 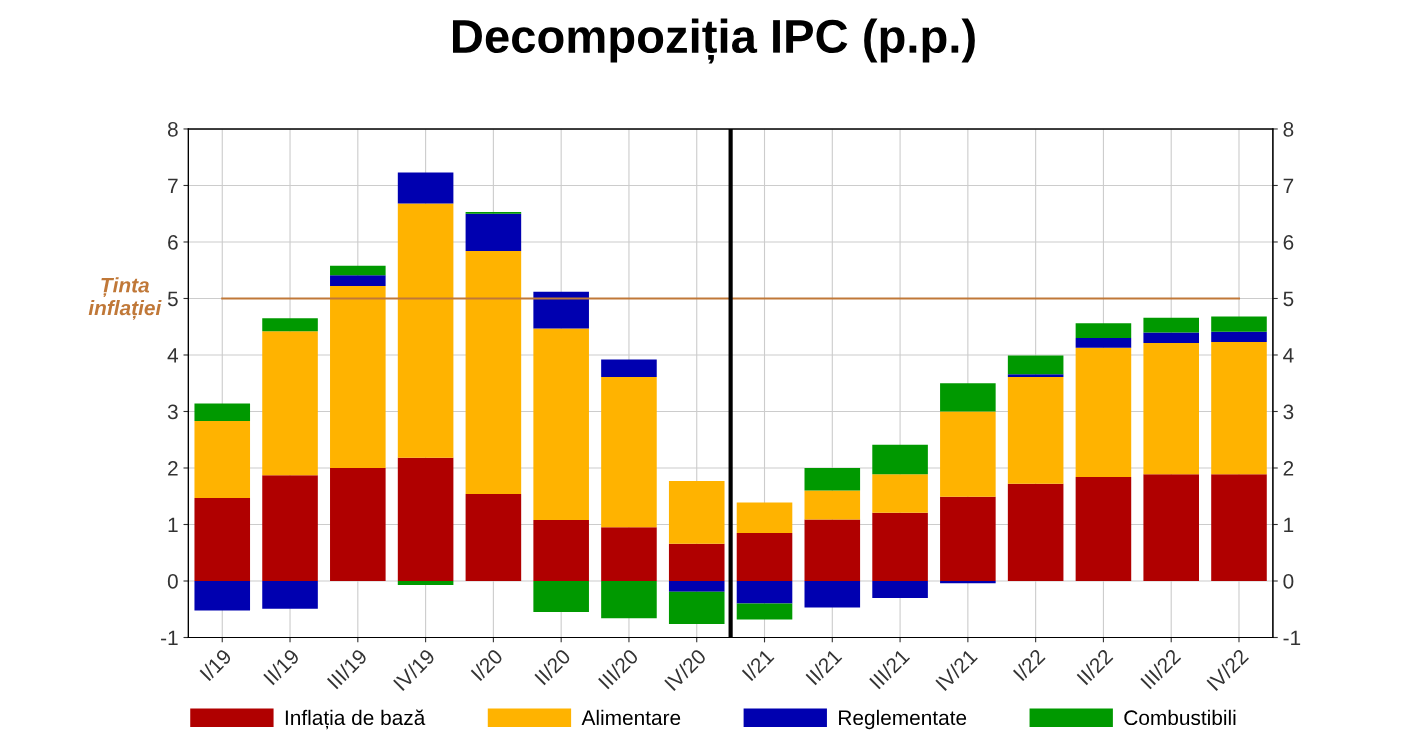 I want to click on y-tick-label: 5, so click(x=172, y=299).